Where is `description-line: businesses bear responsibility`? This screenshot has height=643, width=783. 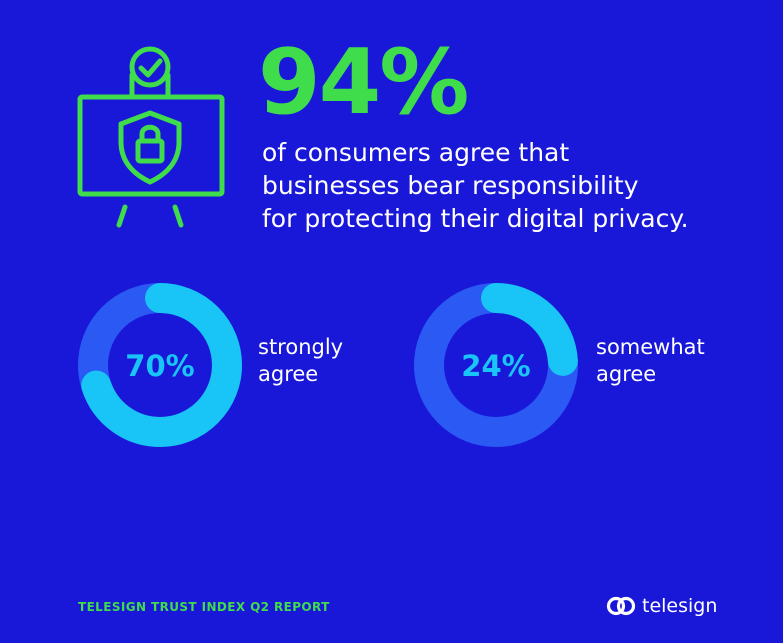
description-line: businesses bear responsibility is located at coordinates (450, 185).